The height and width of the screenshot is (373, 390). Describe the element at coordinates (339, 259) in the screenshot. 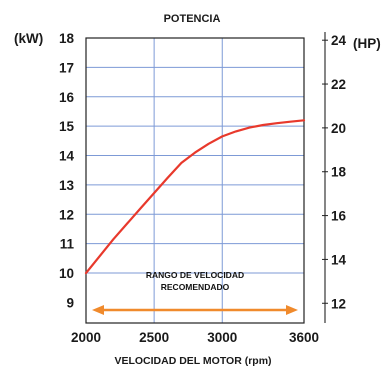

I see `y2-tick-label: 14` at that location.